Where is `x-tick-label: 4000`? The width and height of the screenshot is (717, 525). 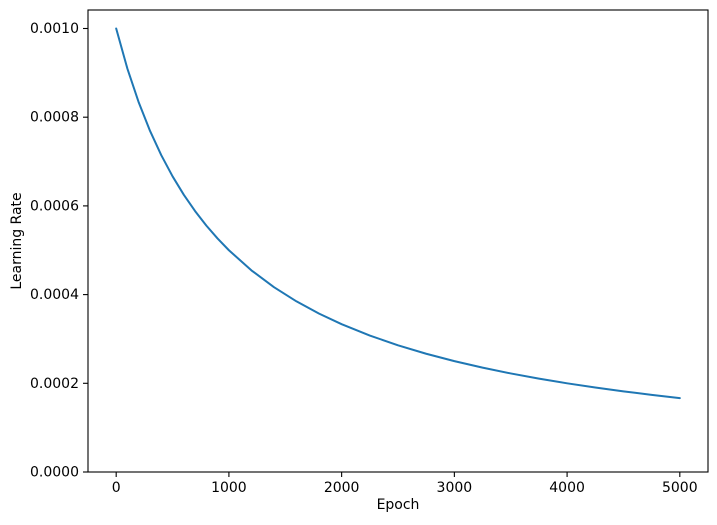
x-tick-label: 4000 is located at coordinates (567, 488).